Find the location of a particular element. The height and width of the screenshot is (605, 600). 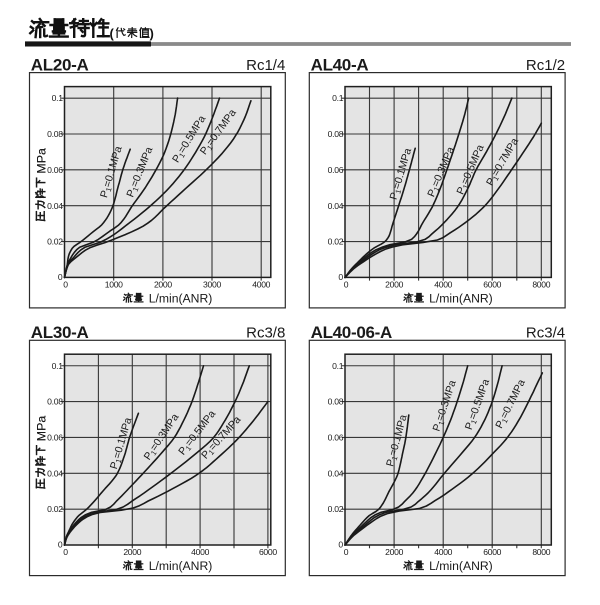

svg-text: 1000 is located at coordinates (114, 284).